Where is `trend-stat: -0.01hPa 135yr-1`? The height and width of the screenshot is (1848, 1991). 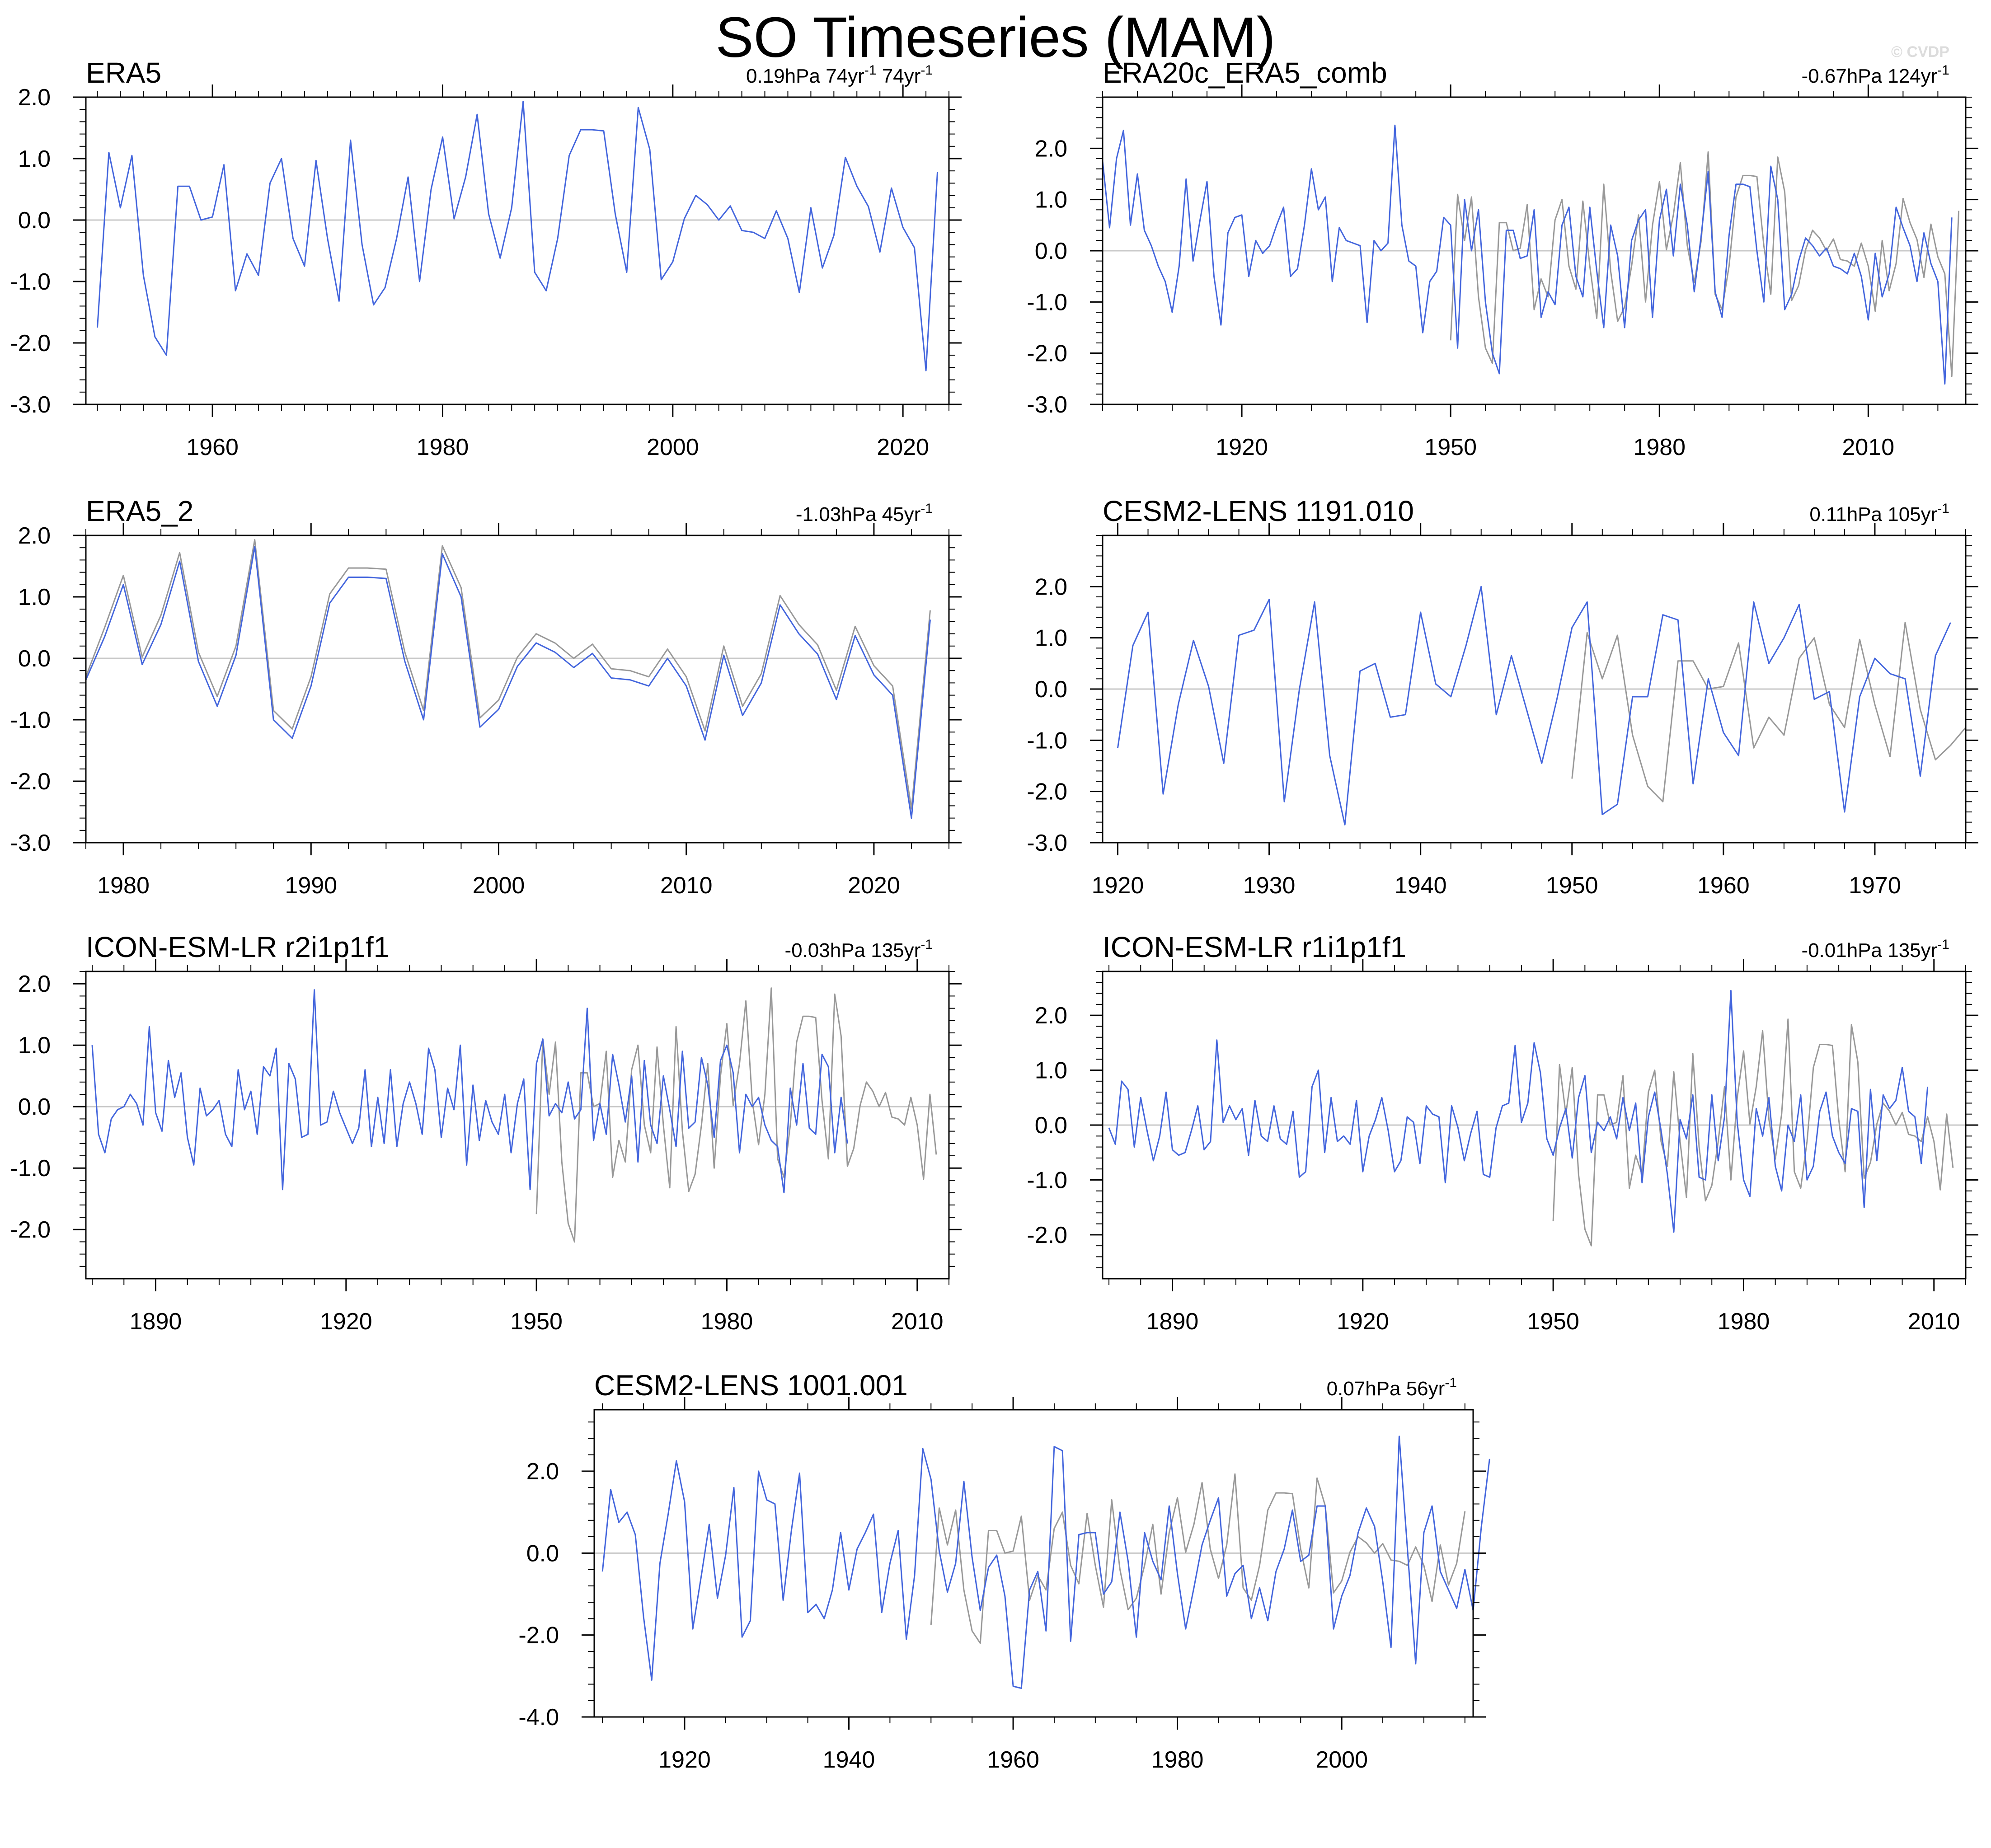
trend-stat: -0.01hPa 135yr-1 is located at coordinates (1875, 950).